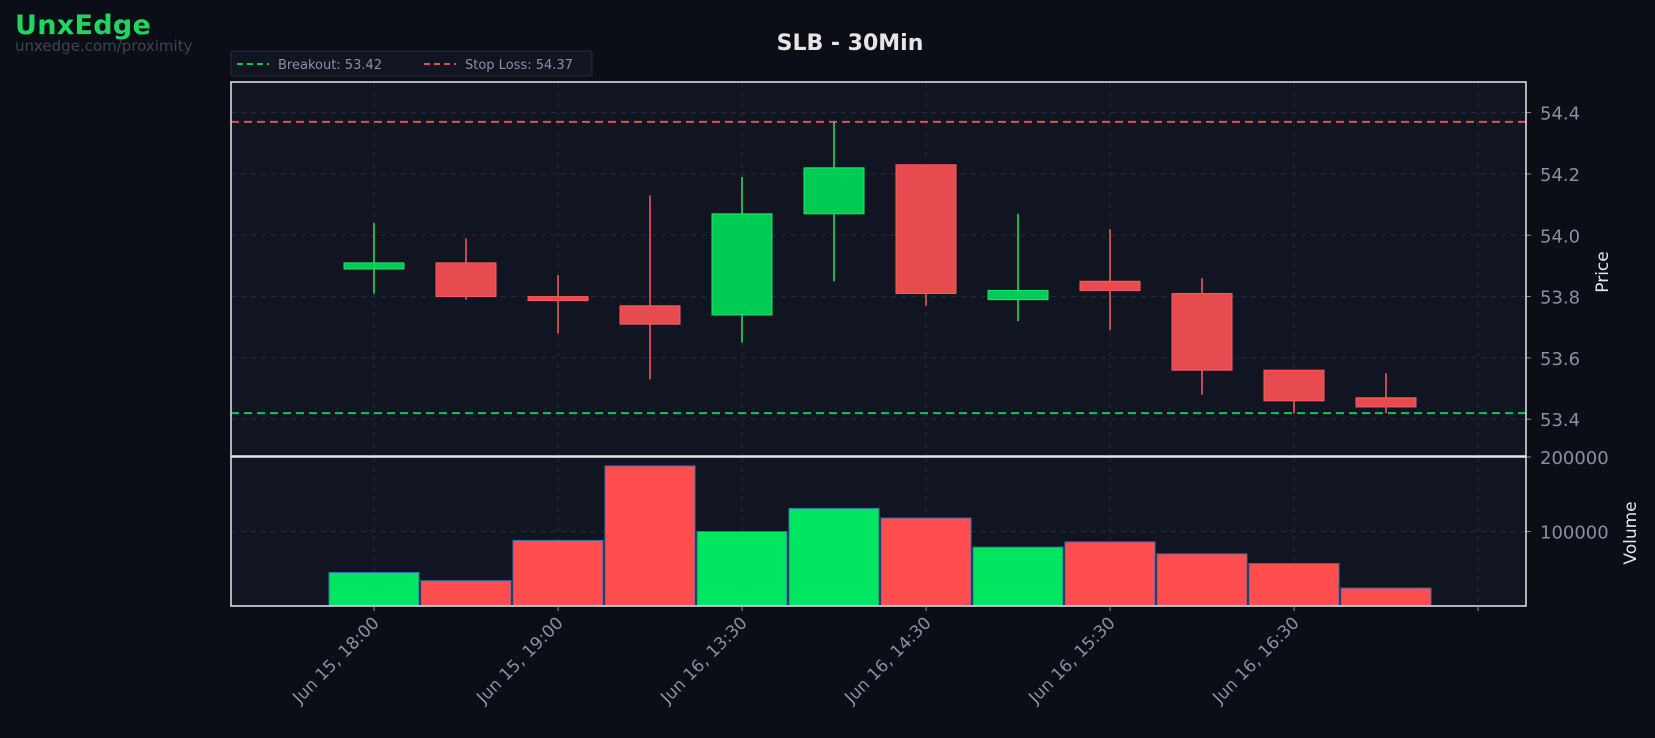 The height and width of the screenshot is (738, 1655). I want to click on chart-title: SLB - 30Min, so click(850, 43).